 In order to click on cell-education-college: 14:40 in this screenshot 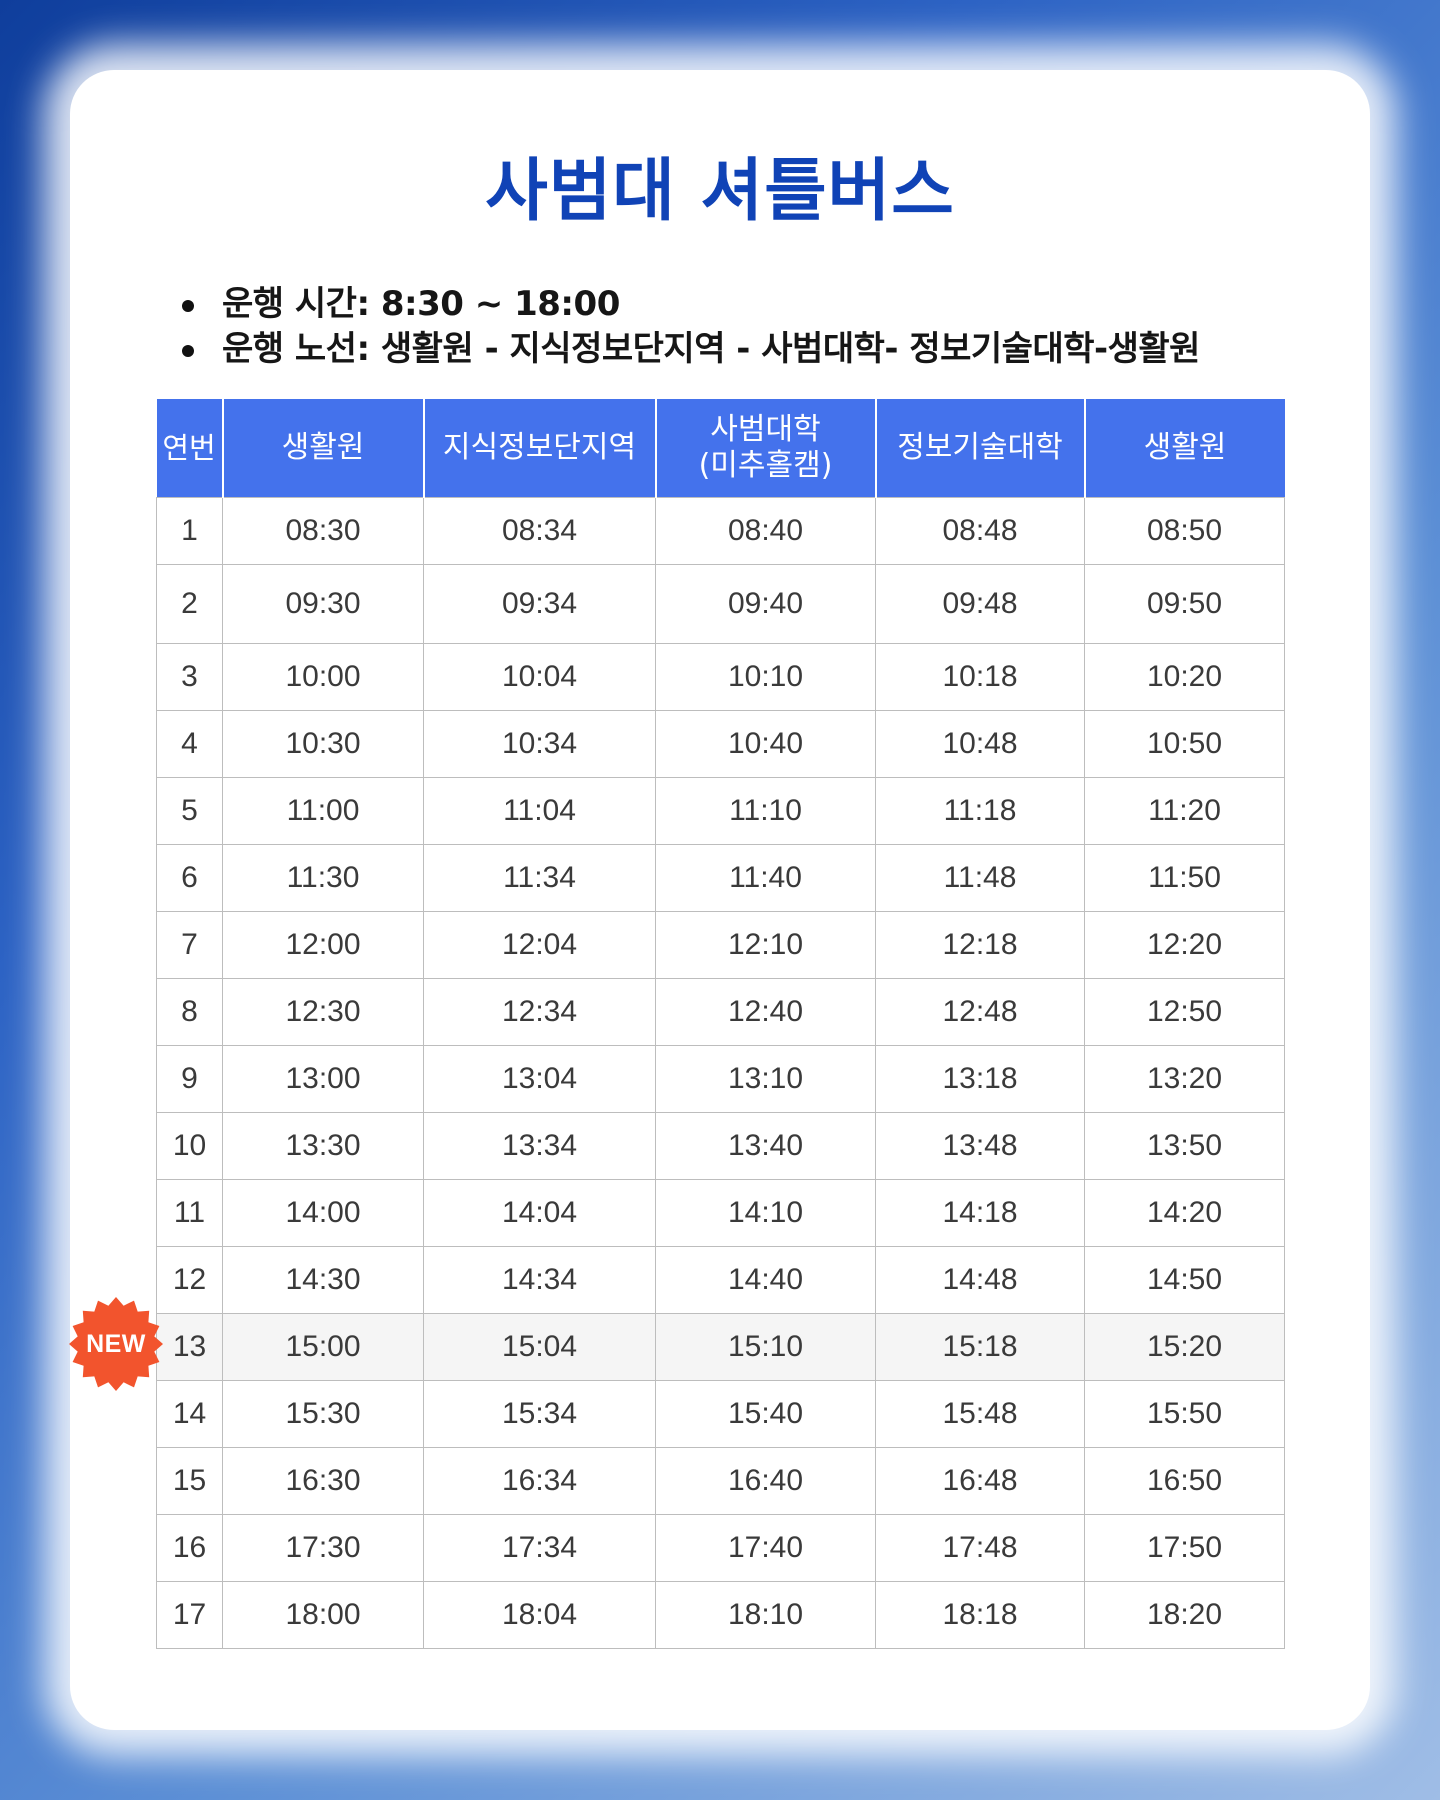, I will do `click(765, 1280)`.